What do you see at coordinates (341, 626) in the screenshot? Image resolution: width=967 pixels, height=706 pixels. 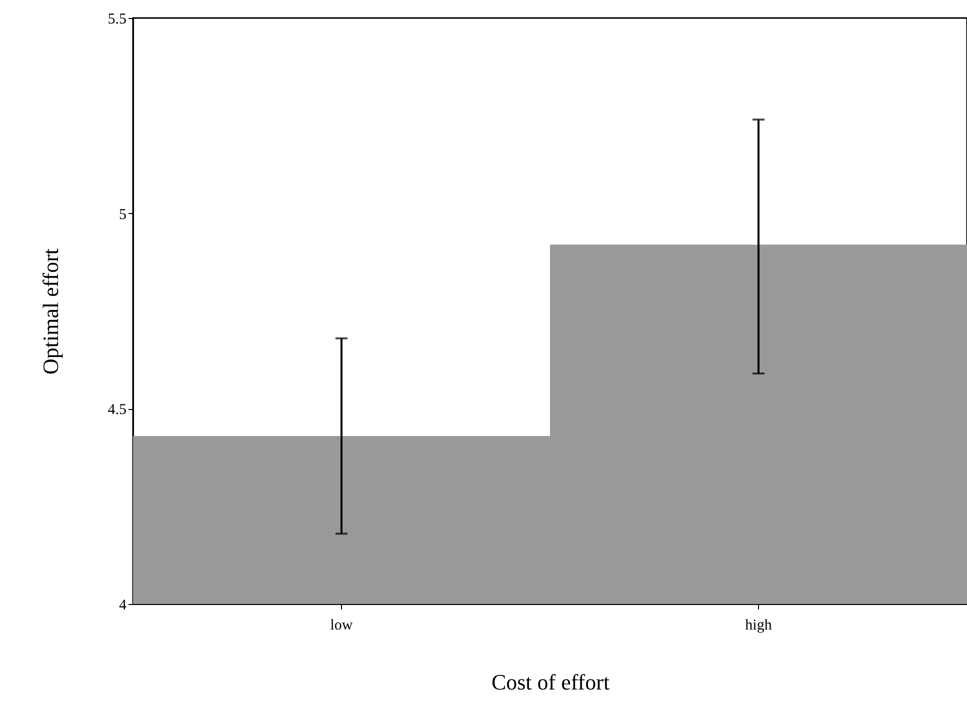 I see `x-tick-label: low` at bounding box center [341, 626].